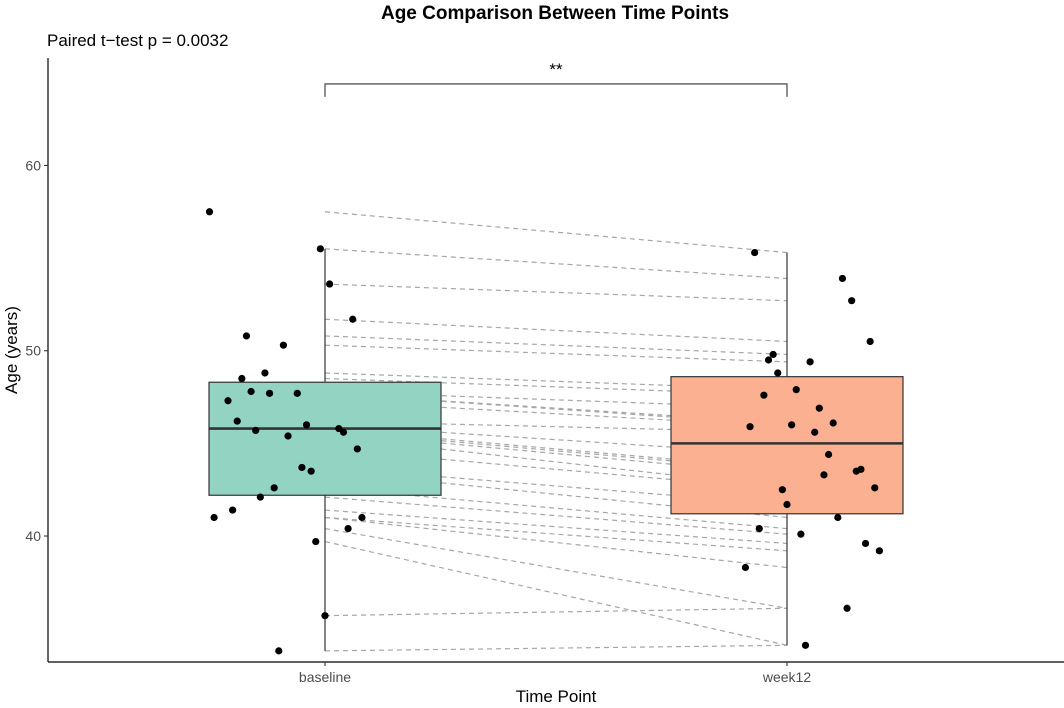 This screenshot has width=1064, height=708. I want to click on x-tick-label: baseline, so click(325, 677).